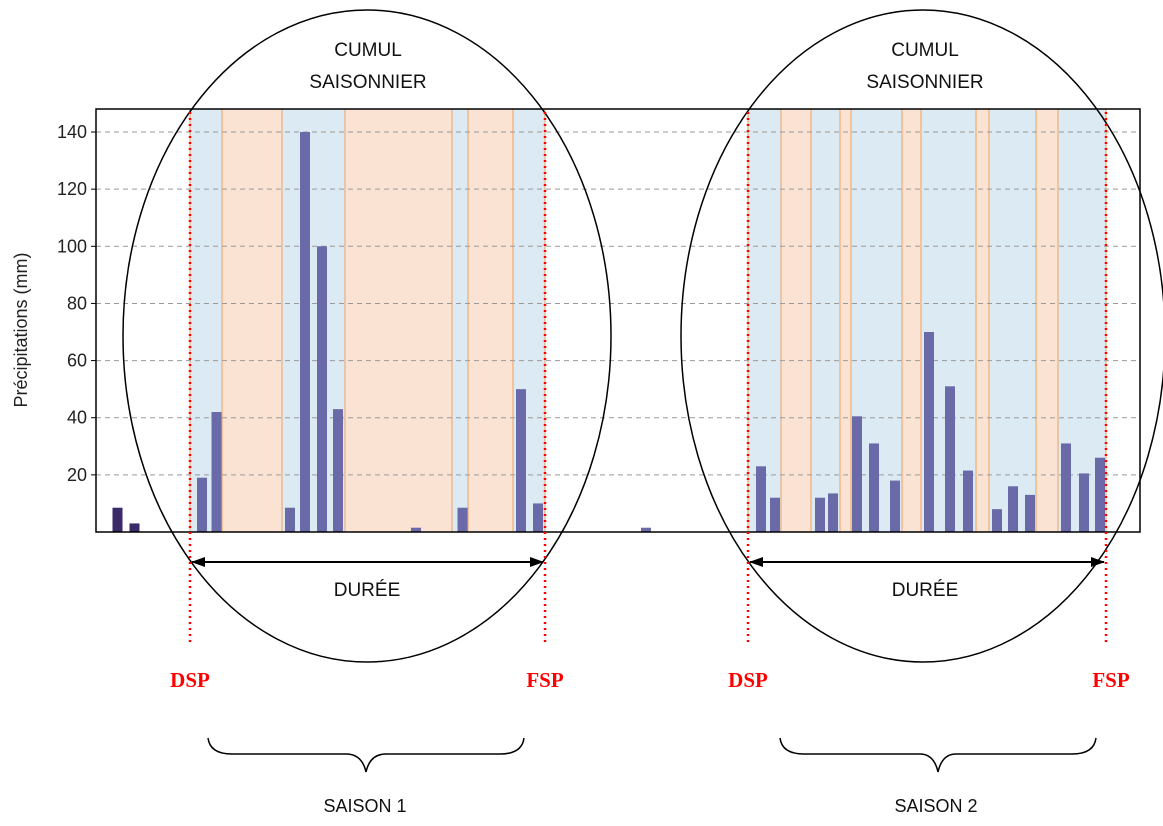 The height and width of the screenshot is (826, 1163). Describe the element at coordinates (72, 189) in the screenshot. I see `y-tick-label-120: 120` at that location.